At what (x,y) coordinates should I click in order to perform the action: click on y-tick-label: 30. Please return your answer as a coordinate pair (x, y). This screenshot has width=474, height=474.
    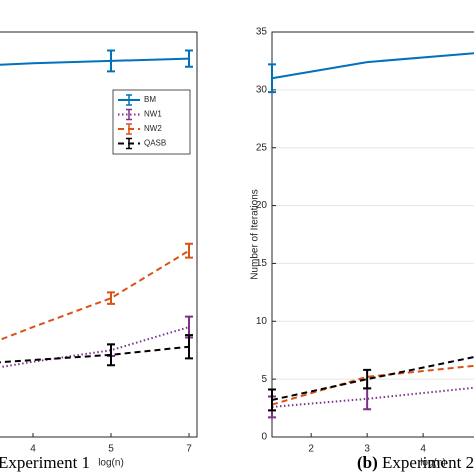
    Looking at the image, I should click on (262, 89).